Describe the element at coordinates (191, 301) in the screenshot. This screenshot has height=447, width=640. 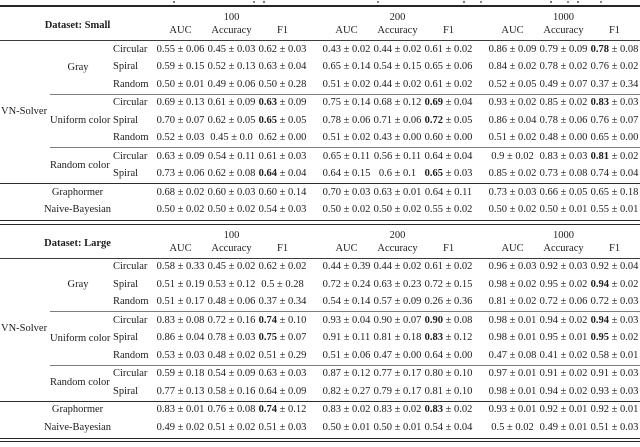
I see `metric-std: ± 0.17` at that location.